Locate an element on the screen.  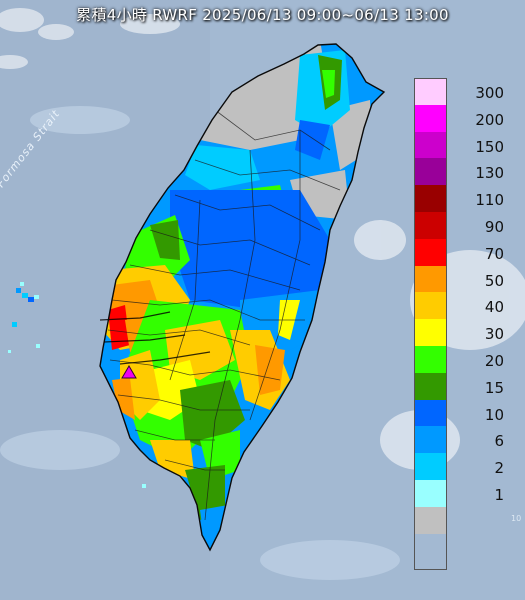
legend-item: 110 is located at coordinates (466, 198).